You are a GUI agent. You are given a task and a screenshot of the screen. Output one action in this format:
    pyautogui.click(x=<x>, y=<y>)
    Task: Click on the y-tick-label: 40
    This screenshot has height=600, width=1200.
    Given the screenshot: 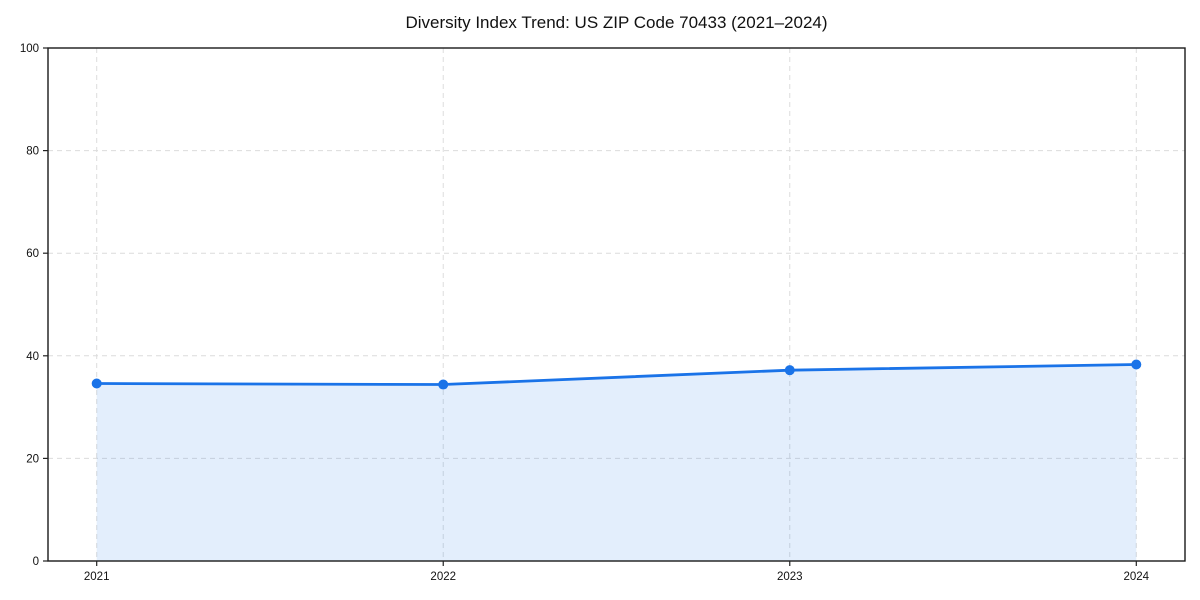 What is the action you would take?
    pyautogui.click(x=32, y=357)
    